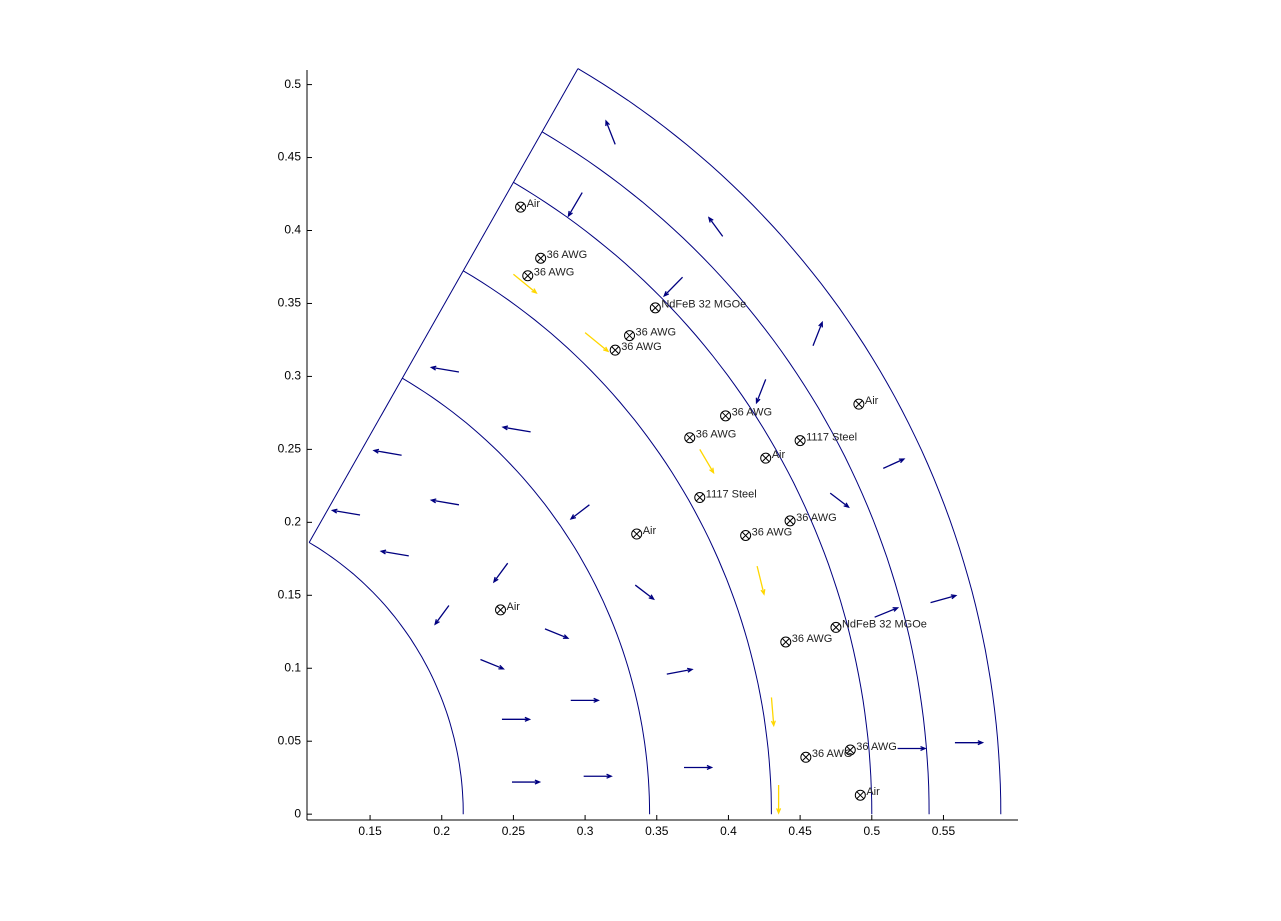  I want to click on x-tick-label: 0.3, so click(585, 831).